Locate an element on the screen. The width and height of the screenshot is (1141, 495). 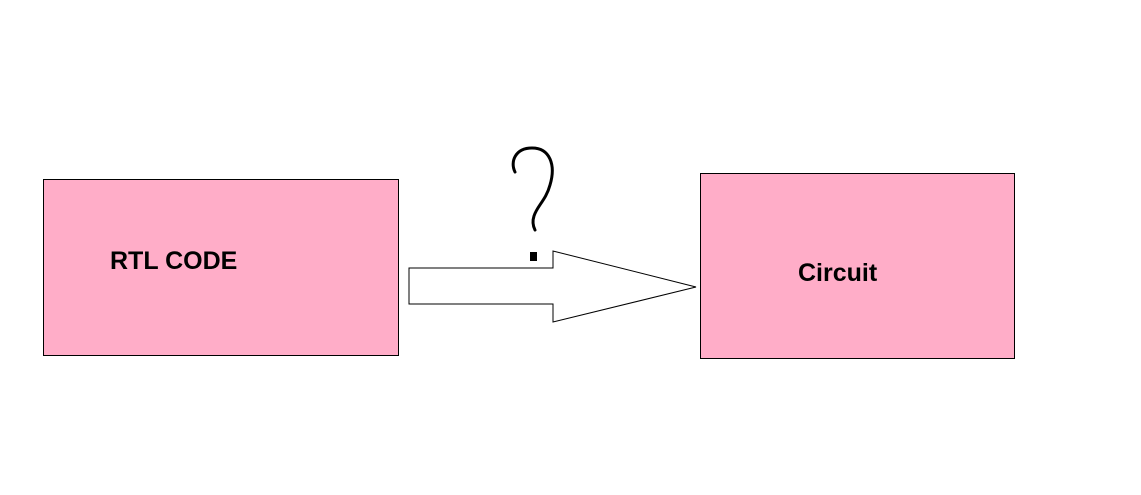
circuit-box: Circuit is located at coordinates (857, 266).